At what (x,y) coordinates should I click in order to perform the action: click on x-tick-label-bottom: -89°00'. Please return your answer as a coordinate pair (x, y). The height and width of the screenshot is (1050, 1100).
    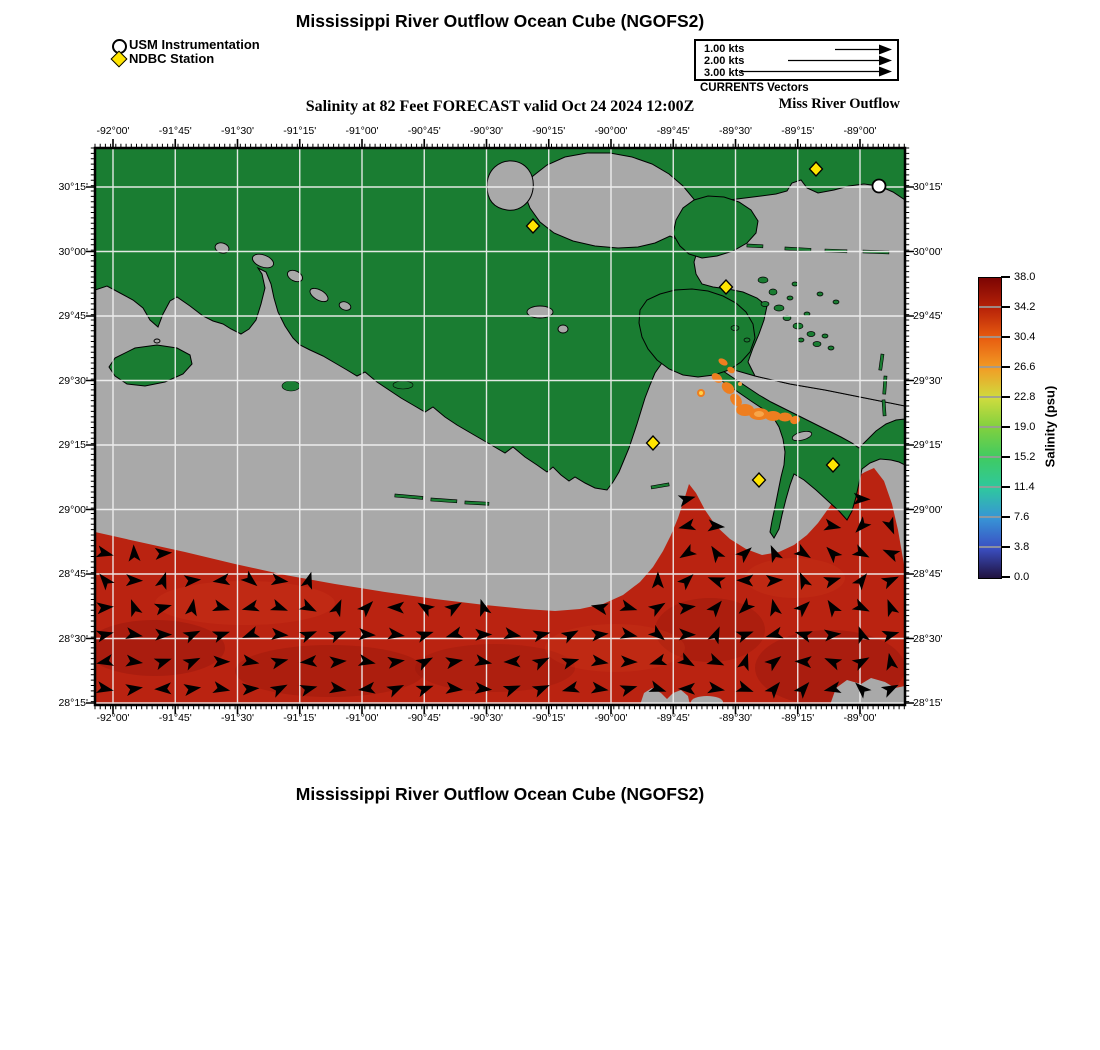
    Looking at the image, I should click on (860, 718).